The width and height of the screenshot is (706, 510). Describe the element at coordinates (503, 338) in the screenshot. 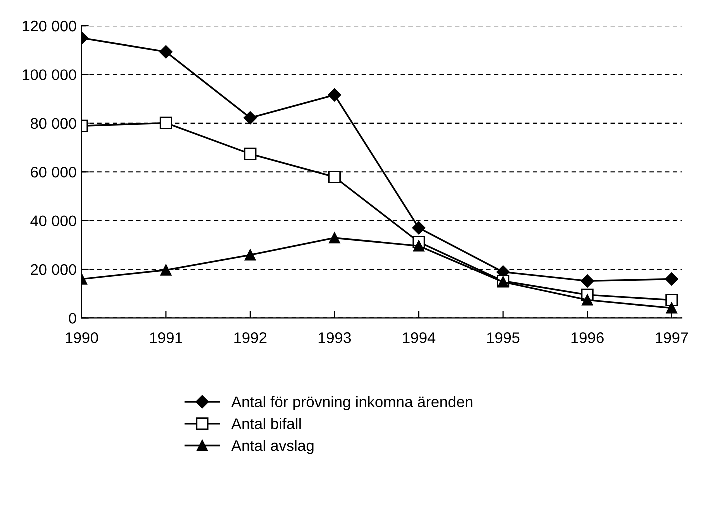

I see `x-tick-label: 1995` at that location.